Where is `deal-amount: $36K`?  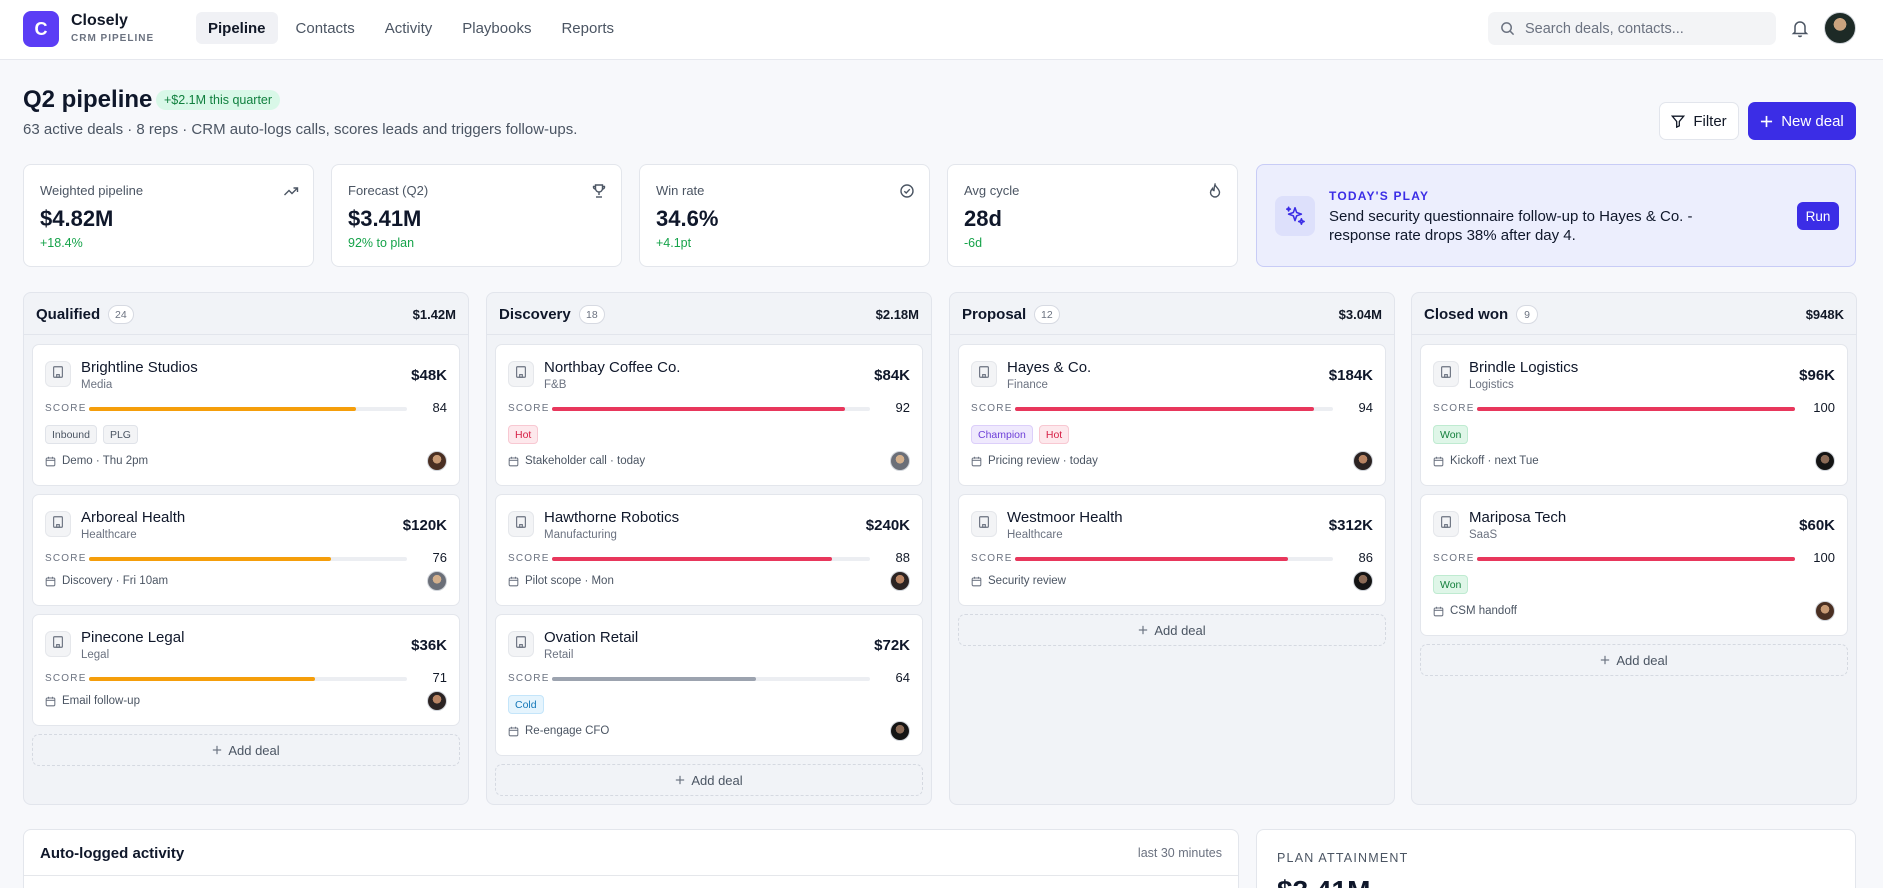 deal-amount: $36K is located at coordinates (429, 645).